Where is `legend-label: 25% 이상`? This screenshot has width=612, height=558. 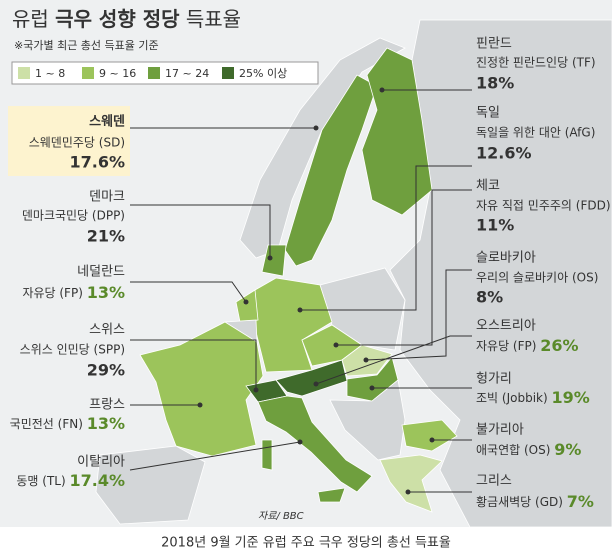 legend-label: 25% 이상 is located at coordinates (263, 73).